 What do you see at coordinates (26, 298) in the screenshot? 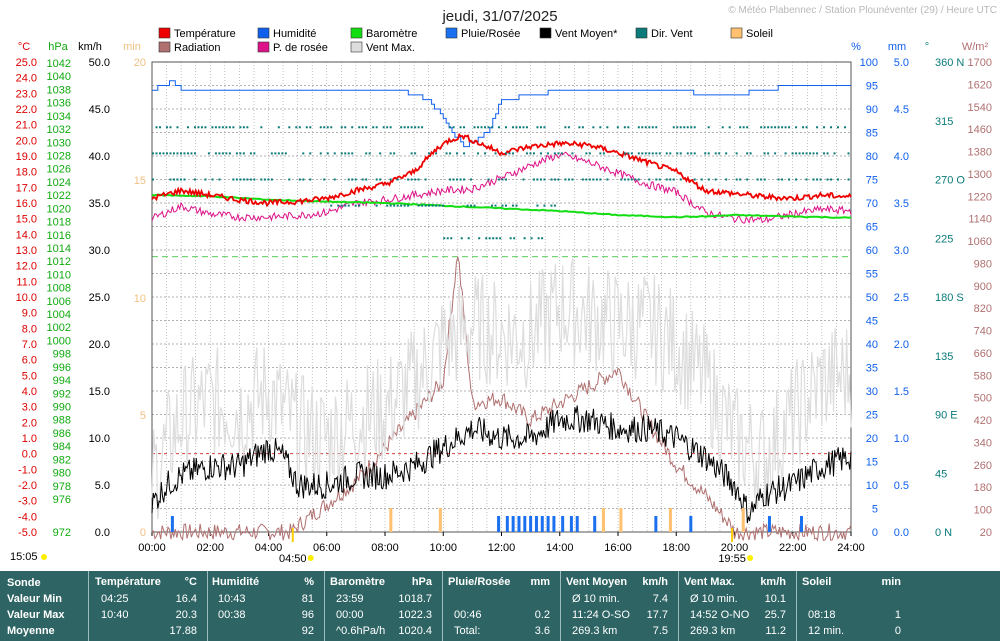
I see `temp-tick: 10.0` at bounding box center [26, 298].